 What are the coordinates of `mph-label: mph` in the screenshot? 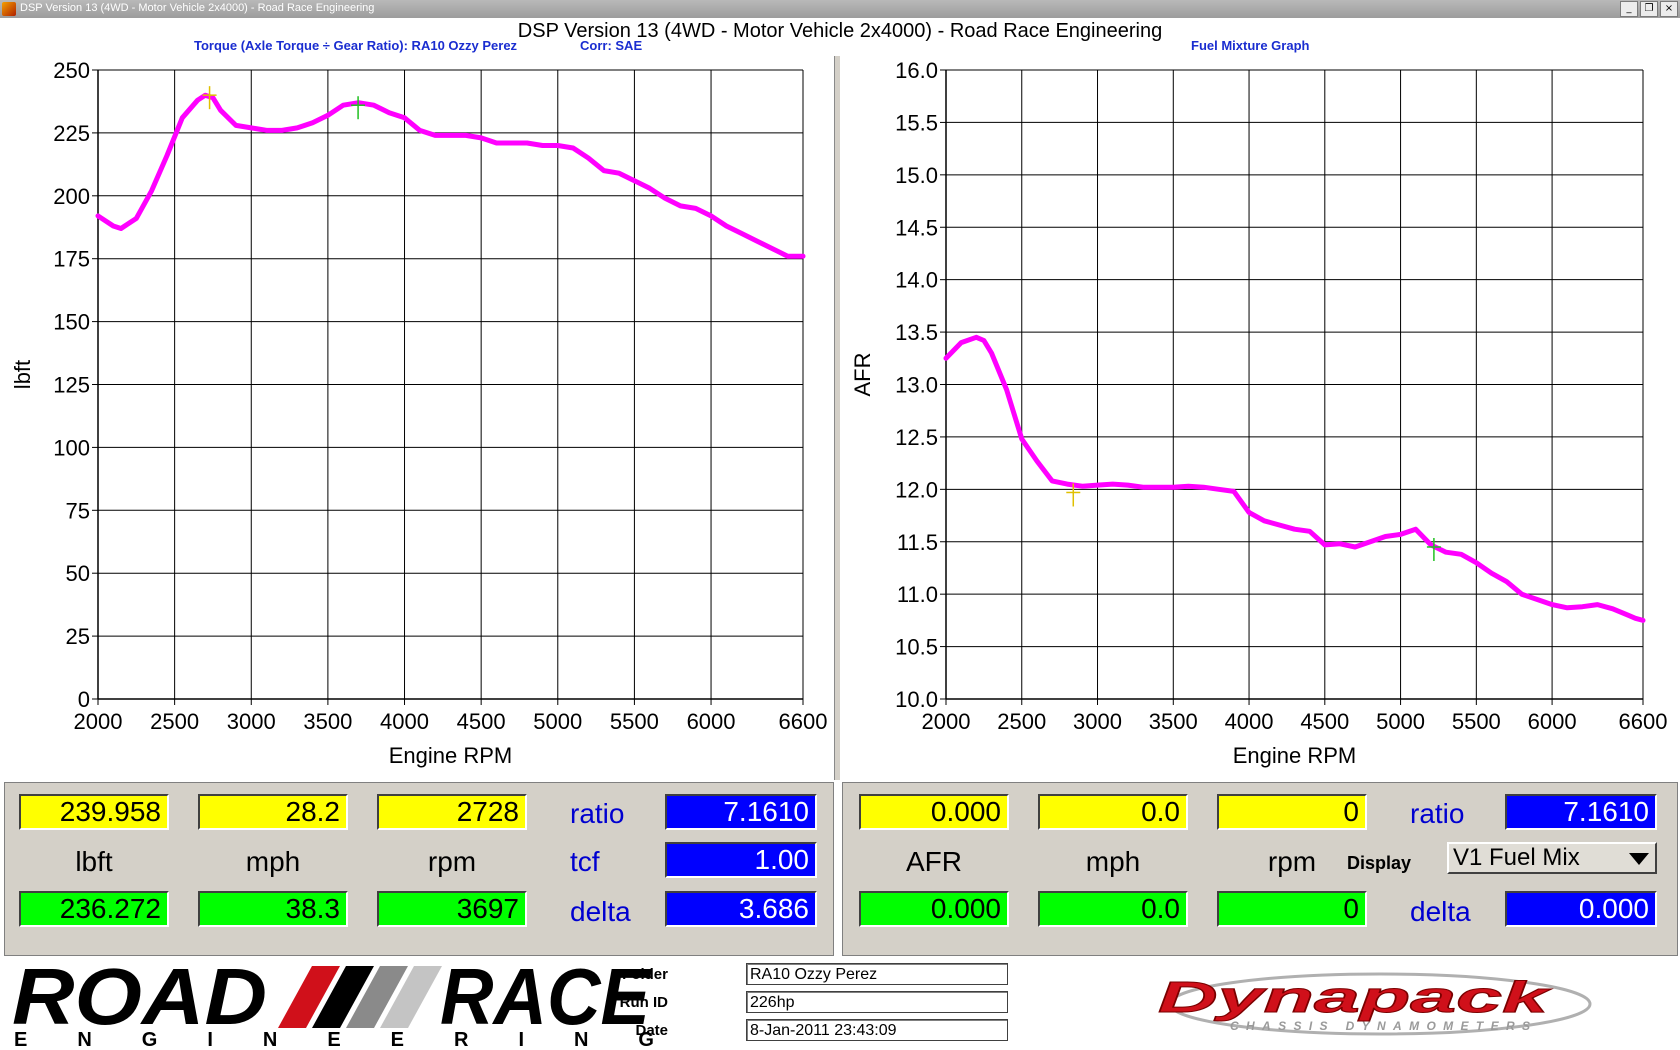 It's located at (273, 861).